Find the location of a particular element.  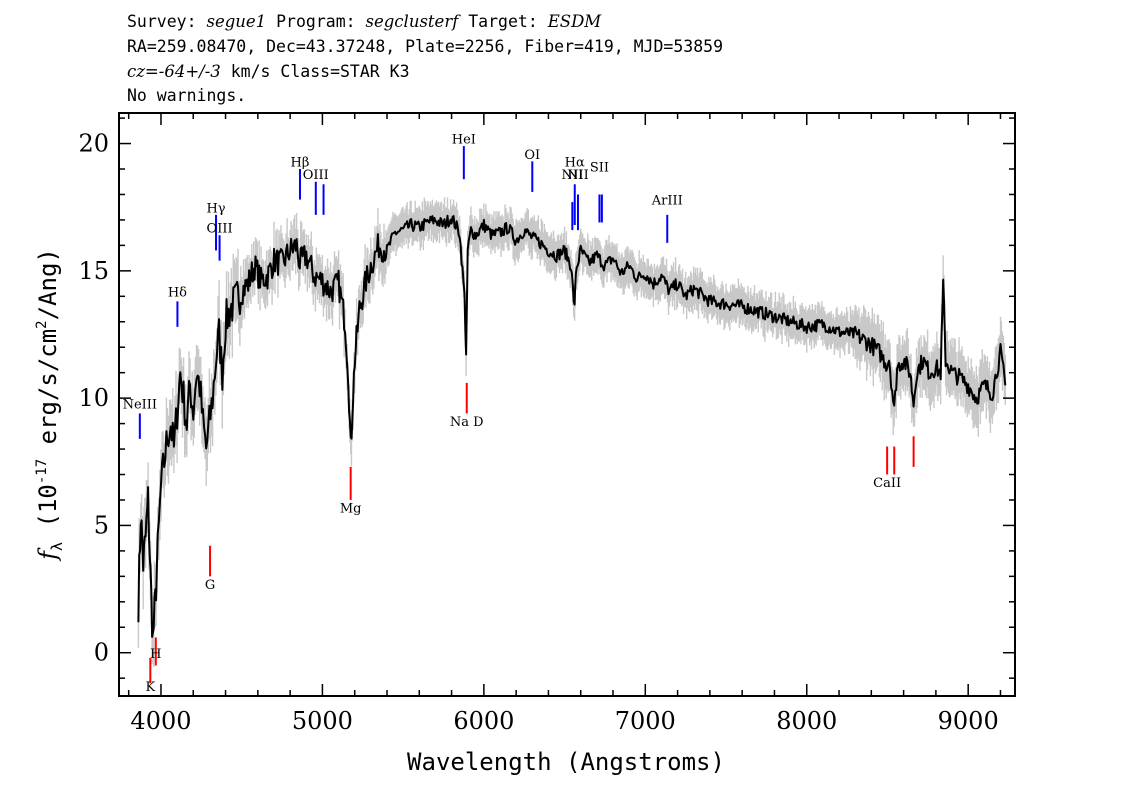

survey-label: Survey: is located at coordinates (167, 21).